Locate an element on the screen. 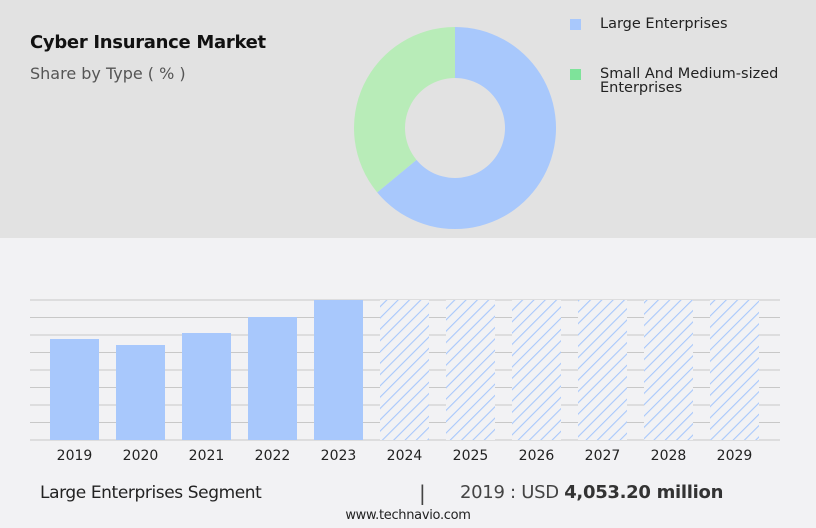 The image size is (816, 528). x-axis-label: 2022 is located at coordinates (273, 456).